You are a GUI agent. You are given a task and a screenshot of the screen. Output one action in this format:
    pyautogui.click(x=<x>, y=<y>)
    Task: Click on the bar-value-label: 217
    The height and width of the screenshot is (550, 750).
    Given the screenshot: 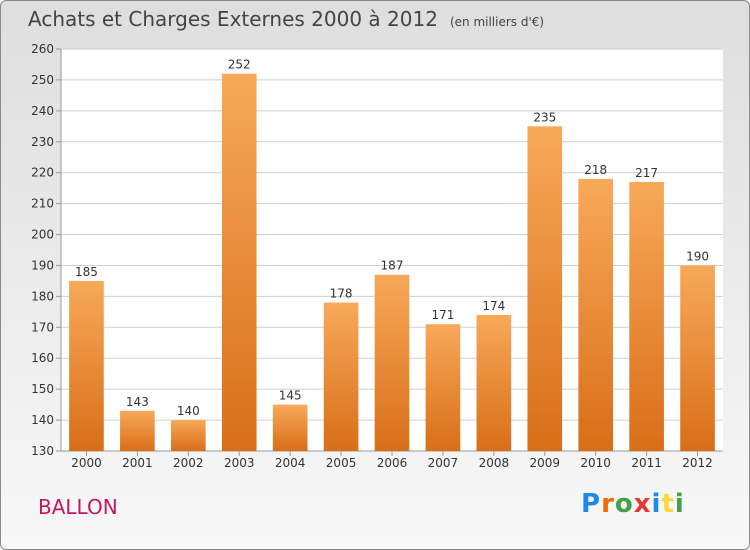 What is the action you would take?
    pyautogui.click(x=646, y=173)
    